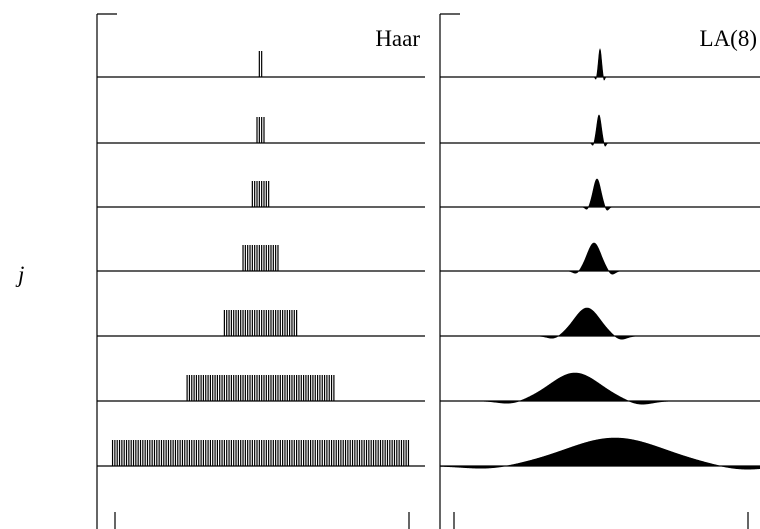 The width and height of the screenshot is (760, 529). I want to click on panel-label: LA(8), so click(728, 38).